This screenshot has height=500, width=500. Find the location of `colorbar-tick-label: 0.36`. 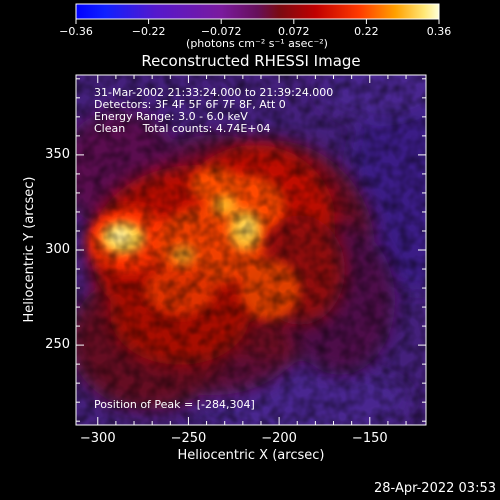

colorbar-tick-label: 0.36 is located at coordinates (439, 31).